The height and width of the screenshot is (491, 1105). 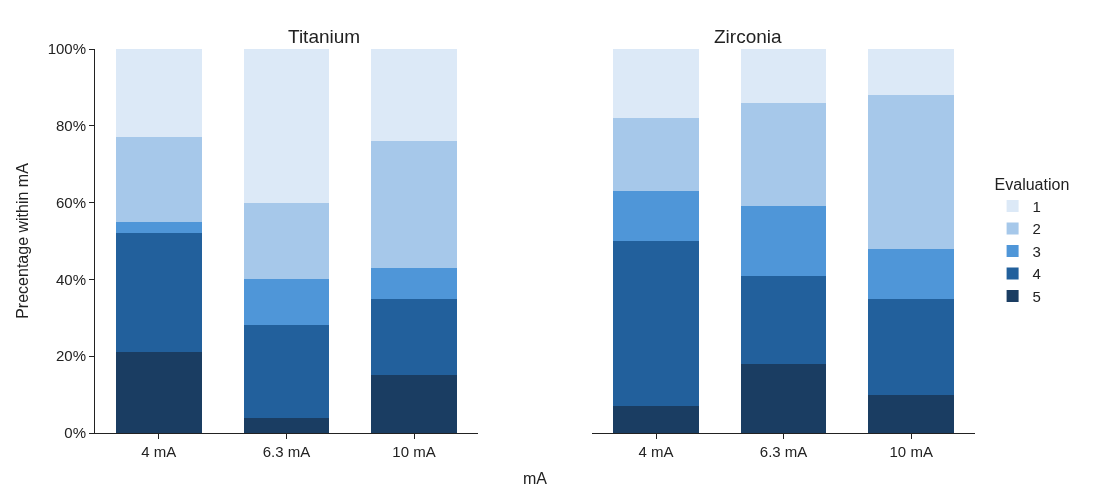 What do you see at coordinates (66, 49) in the screenshot?
I see `y-tick-label: 100%` at bounding box center [66, 49].